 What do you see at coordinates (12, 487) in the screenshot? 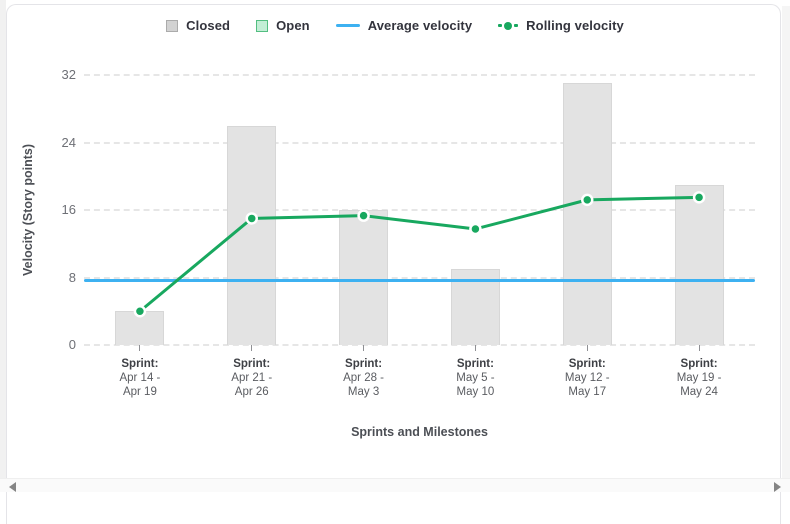
I see `scroll-left-icon` at bounding box center [12, 487].